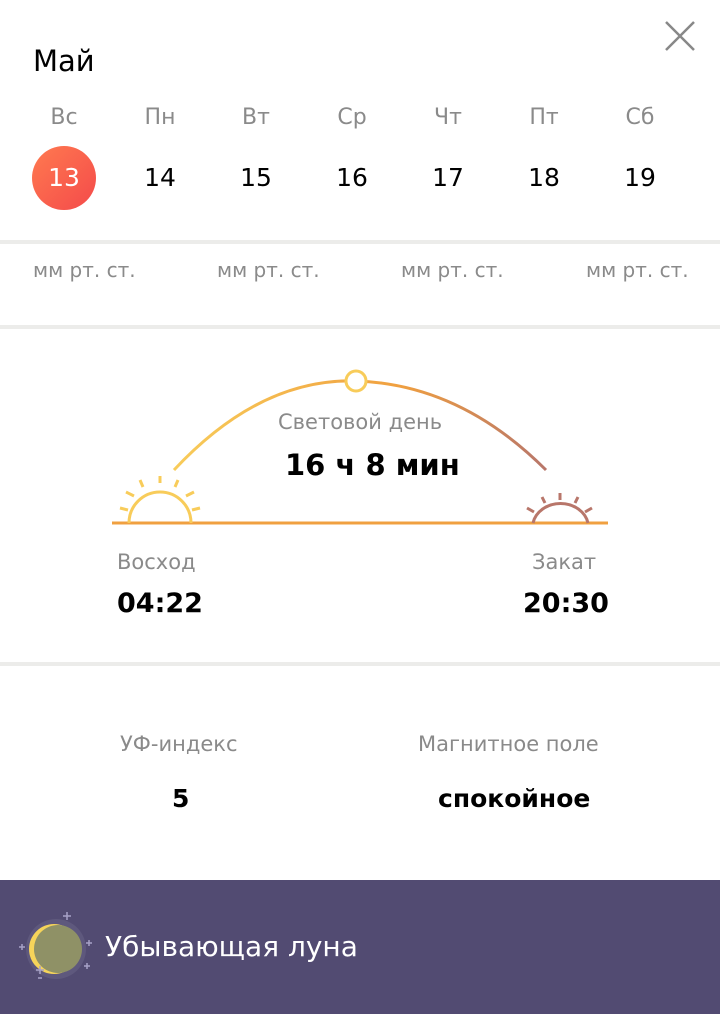 This screenshot has height=1014, width=720. I want to click on day-number: 14, so click(160, 177).